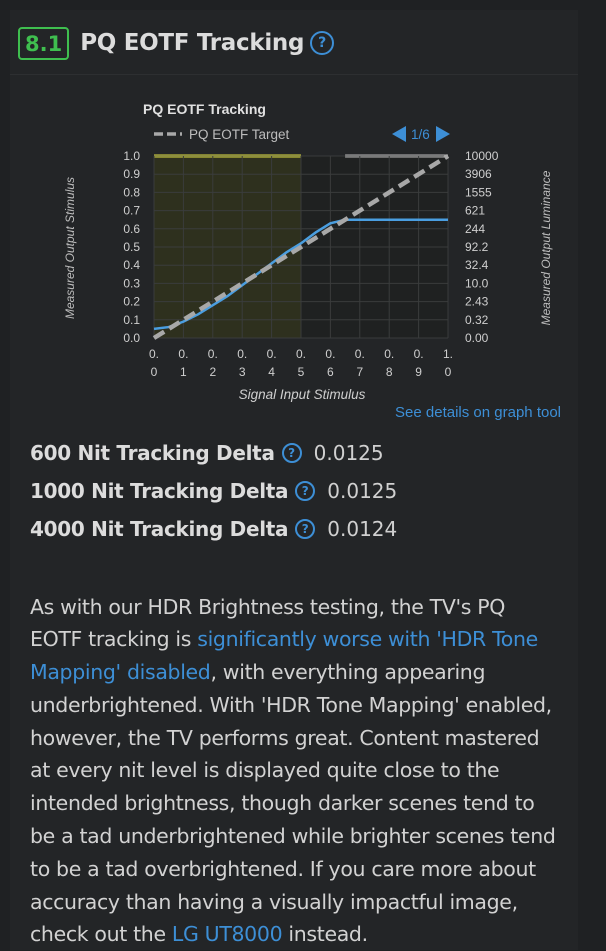 Image resolution: width=606 pixels, height=951 pixels. What do you see at coordinates (192, 43) in the screenshot?
I see `section-title: PQ EOTF Tracking` at bounding box center [192, 43].